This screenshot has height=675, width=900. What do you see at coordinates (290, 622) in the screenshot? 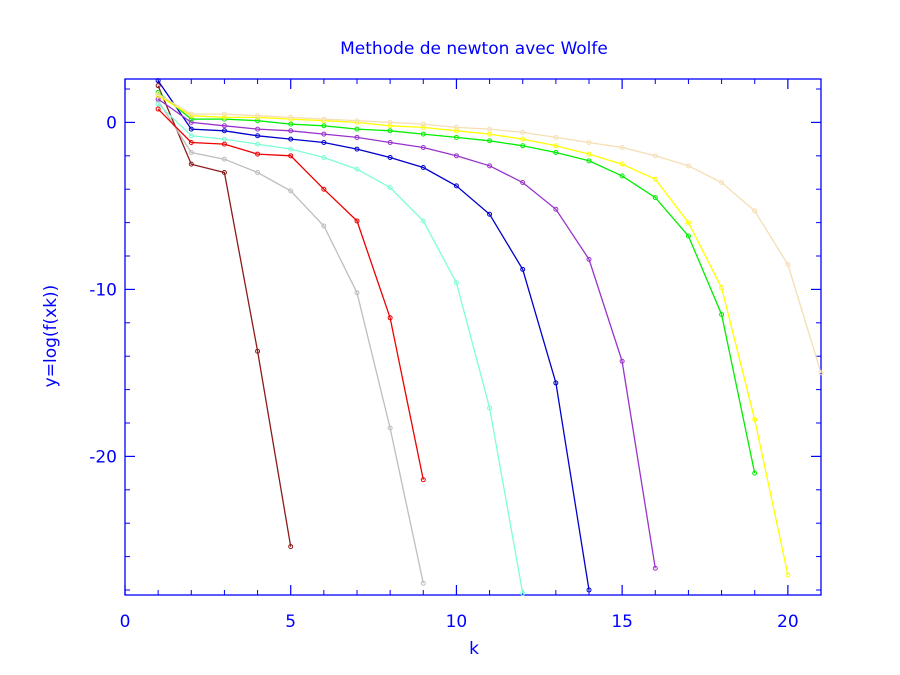
I see `x-tick-label: 5` at bounding box center [290, 622].